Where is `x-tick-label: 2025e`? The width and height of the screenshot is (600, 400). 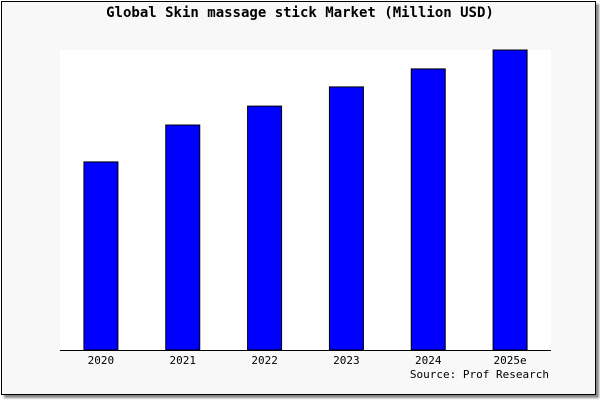 x-tick-label: 2025e is located at coordinates (510, 360).